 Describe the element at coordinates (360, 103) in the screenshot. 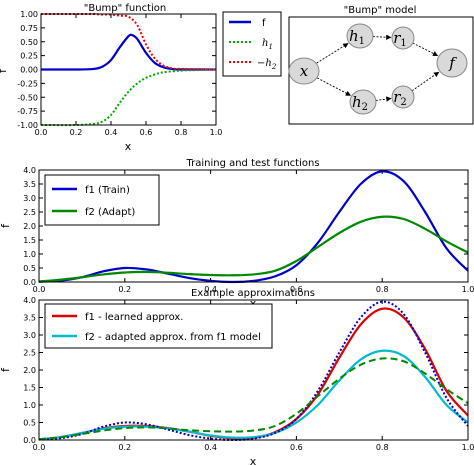

I see `diagram-node-label-h2: h2` at that location.